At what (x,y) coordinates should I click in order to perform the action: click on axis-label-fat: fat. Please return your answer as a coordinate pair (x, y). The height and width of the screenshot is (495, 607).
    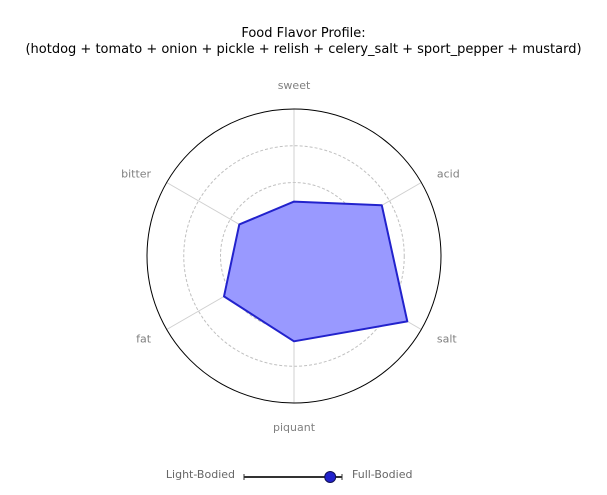
    Looking at the image, I should click on (144, 339).